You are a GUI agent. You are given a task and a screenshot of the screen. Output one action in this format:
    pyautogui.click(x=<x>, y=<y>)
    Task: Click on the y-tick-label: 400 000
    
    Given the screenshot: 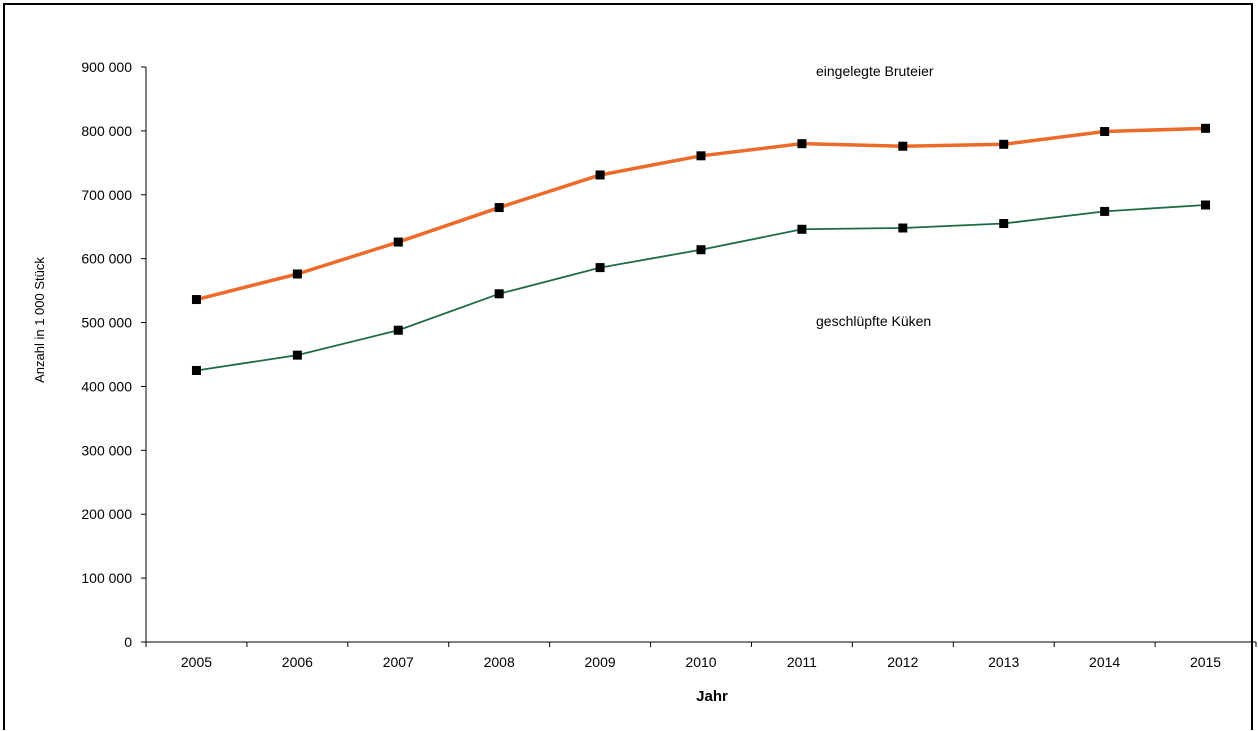 What is the action you would take?
    pyautogui.click(x=106, y=386)
    